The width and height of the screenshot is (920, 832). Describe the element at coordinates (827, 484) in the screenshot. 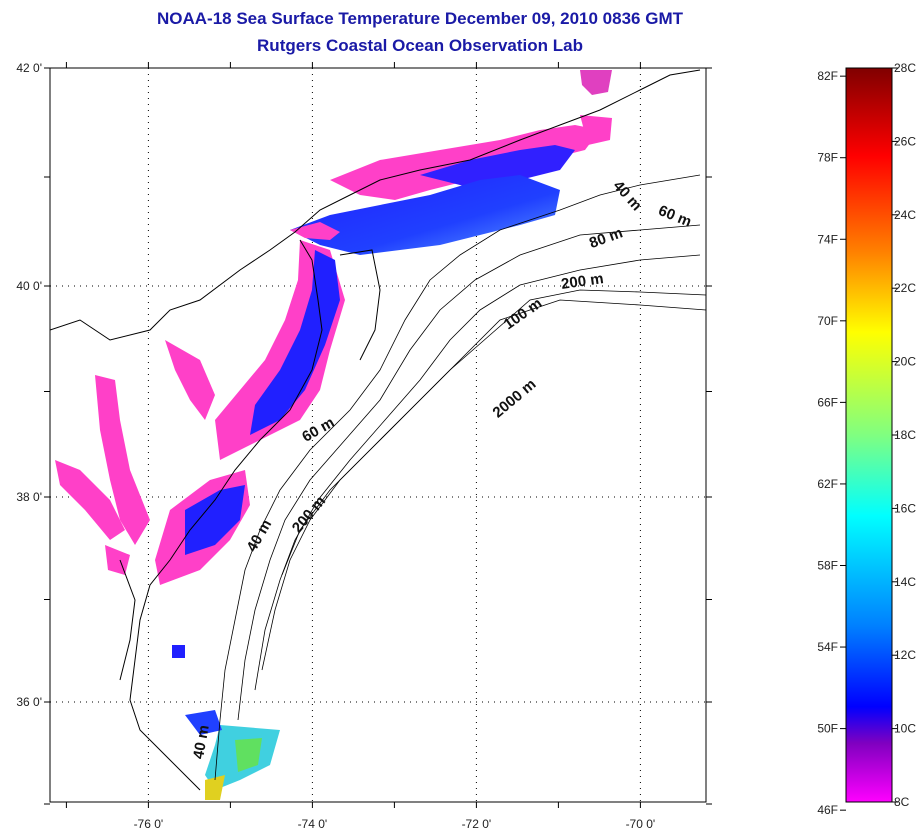

I see `colorbar-f-label: 62F` at that location.